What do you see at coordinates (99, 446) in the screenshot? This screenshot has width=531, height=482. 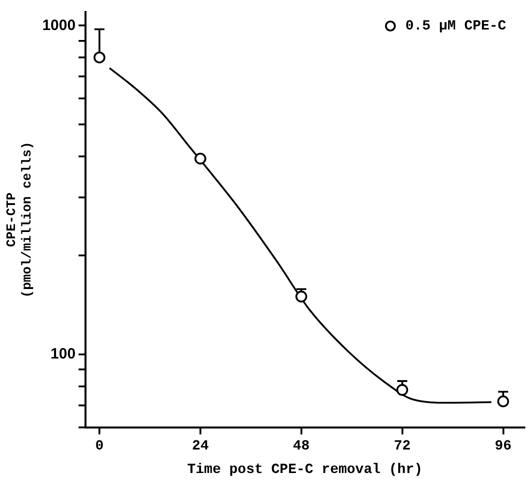 I see `x-tick-label: 0` at bounding box center [99, 446].